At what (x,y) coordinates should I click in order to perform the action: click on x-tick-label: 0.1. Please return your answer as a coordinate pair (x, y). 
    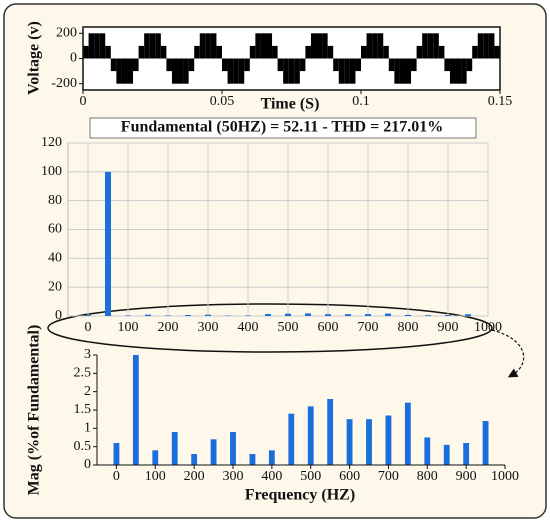
    Looking at the image, I should click on (361, 101).